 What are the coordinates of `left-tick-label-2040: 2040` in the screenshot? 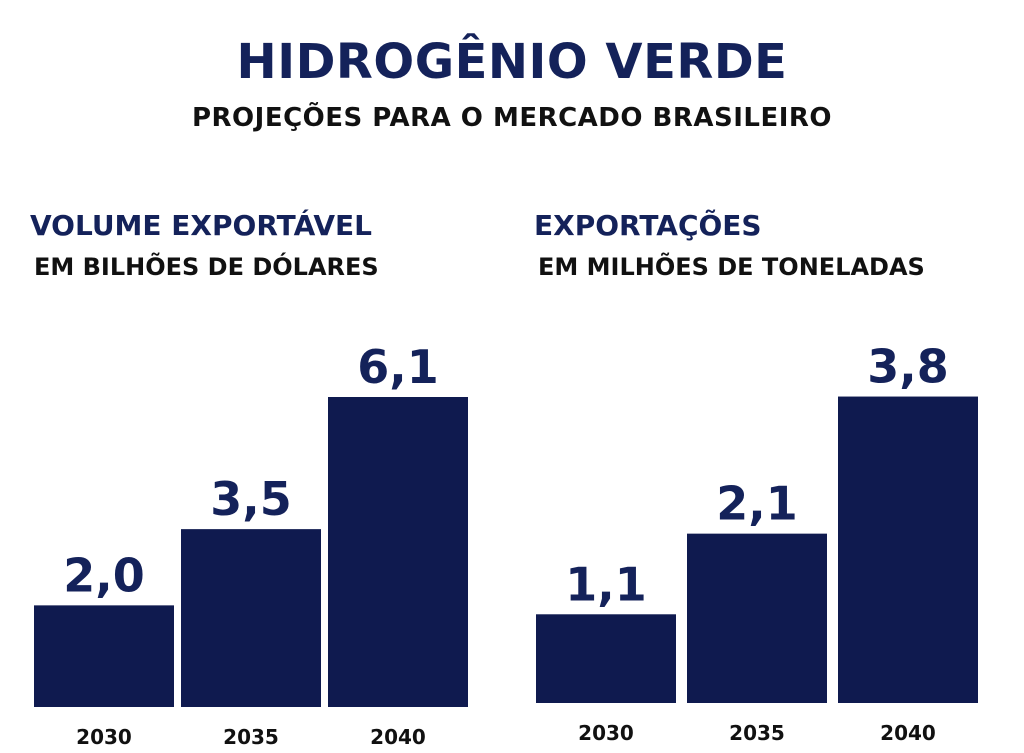 It's located at (398, 737).